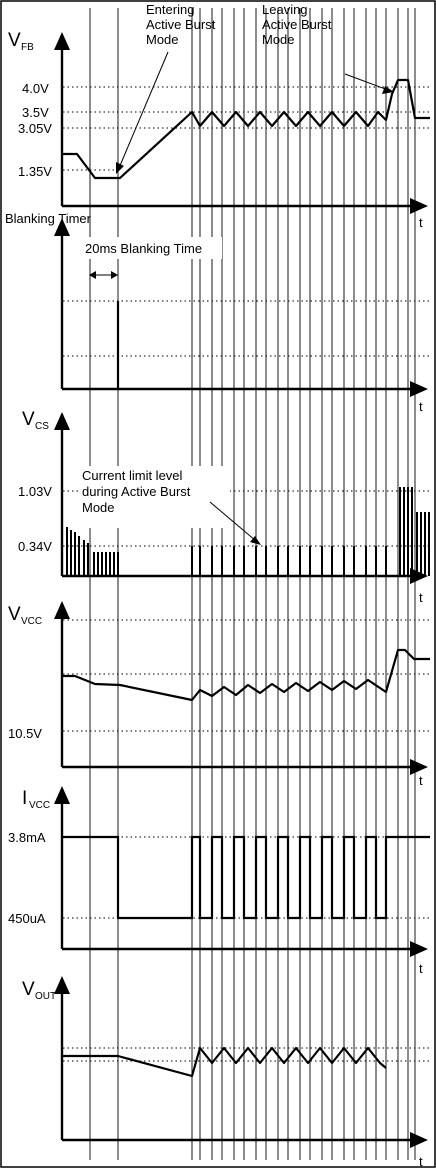 Image resolution: width=436 pixels, height=1168 pixels. What do you see at coordinates (35, 88) in the screenshot?
I see `vfb-tick-4v: 4.0V` at bounding box center [35, 88].